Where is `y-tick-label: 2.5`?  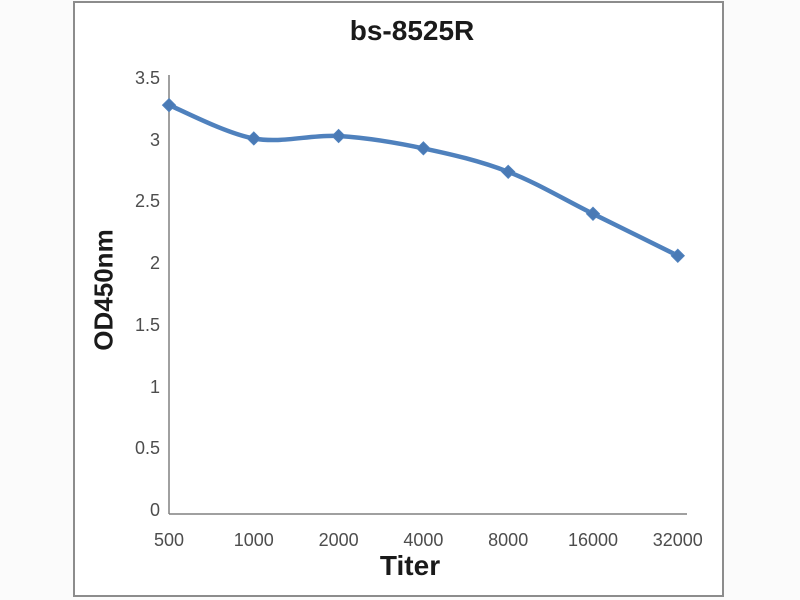
y-tick-label: 2.5 is located at coordinates (147, 201).